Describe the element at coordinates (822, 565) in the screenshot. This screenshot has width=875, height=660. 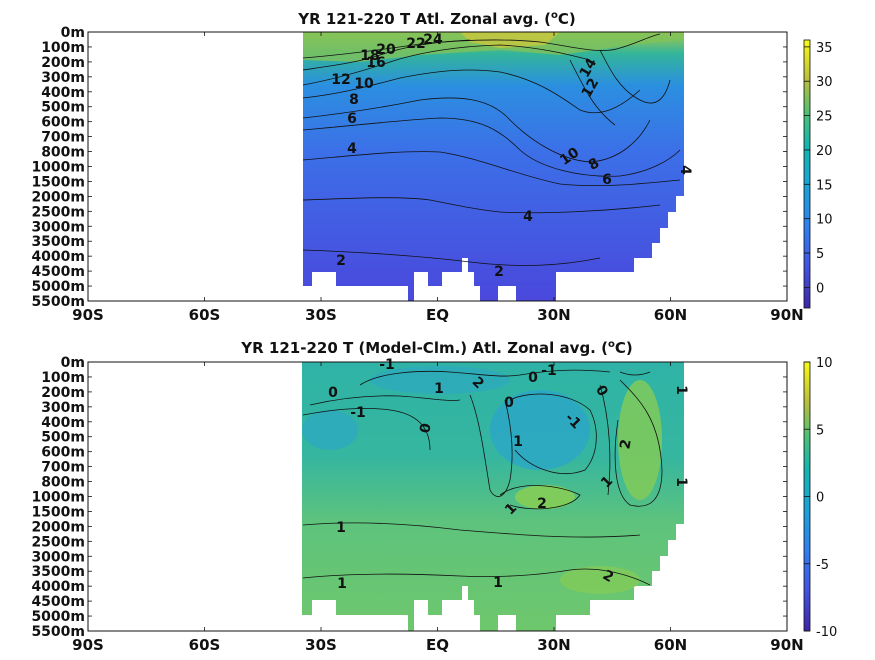
I see `colorbar-tick-label: -5` at that location.